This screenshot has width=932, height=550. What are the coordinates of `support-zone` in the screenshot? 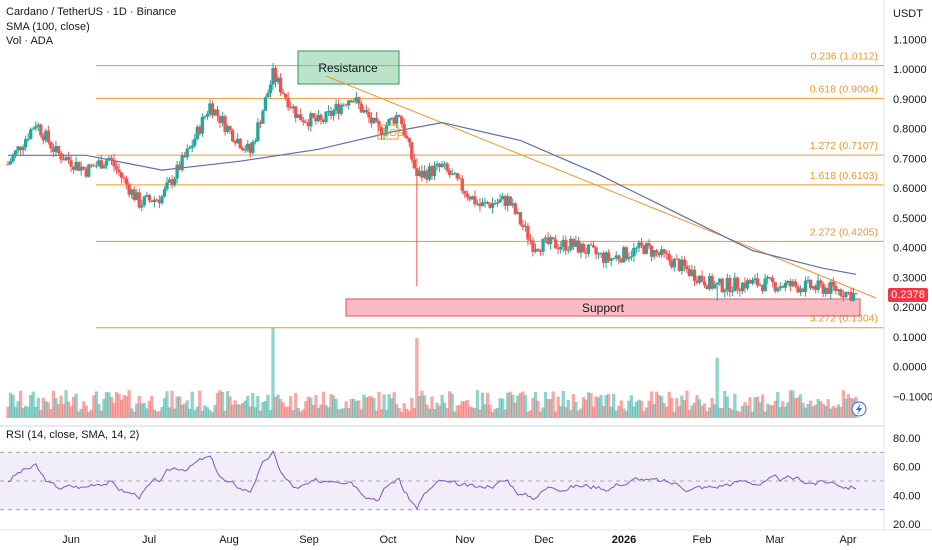 It's located at (603, 307).